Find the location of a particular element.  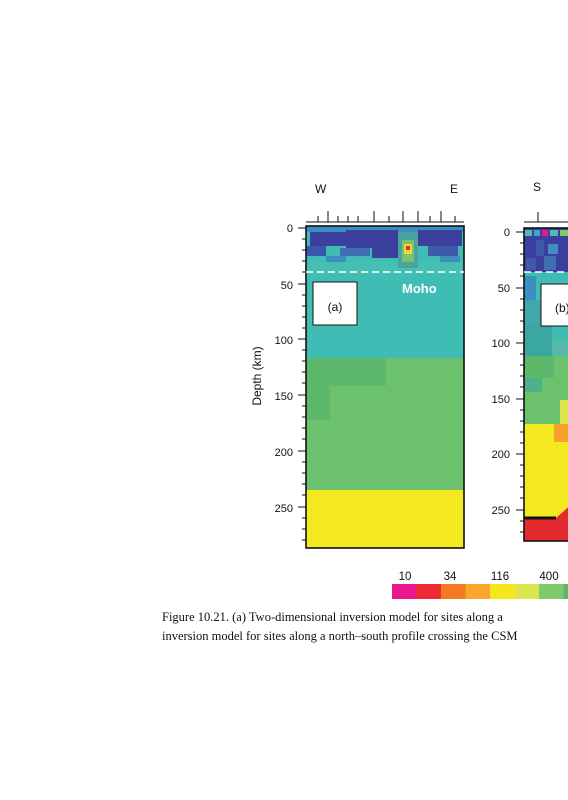

colorbar-label-400: 400 is located at coordinates (548, 577).